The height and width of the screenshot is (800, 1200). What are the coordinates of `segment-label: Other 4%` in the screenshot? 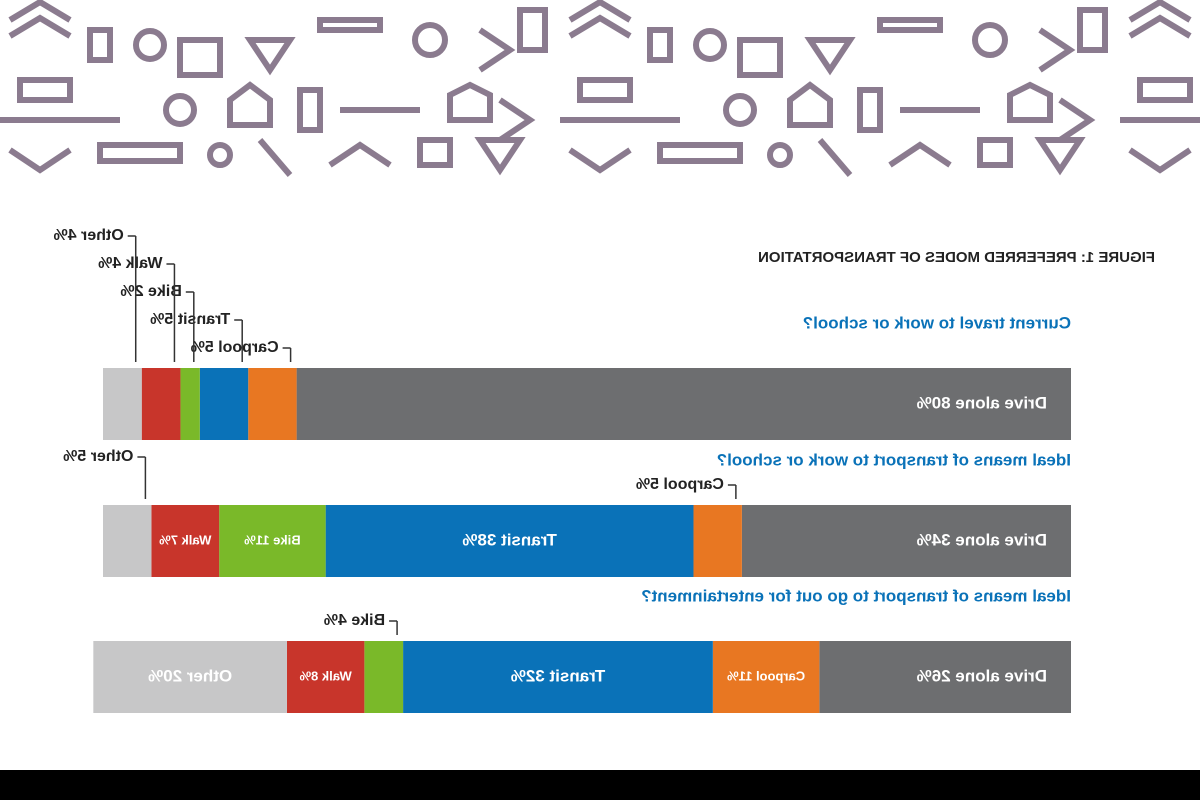 It's located at (88, 235).